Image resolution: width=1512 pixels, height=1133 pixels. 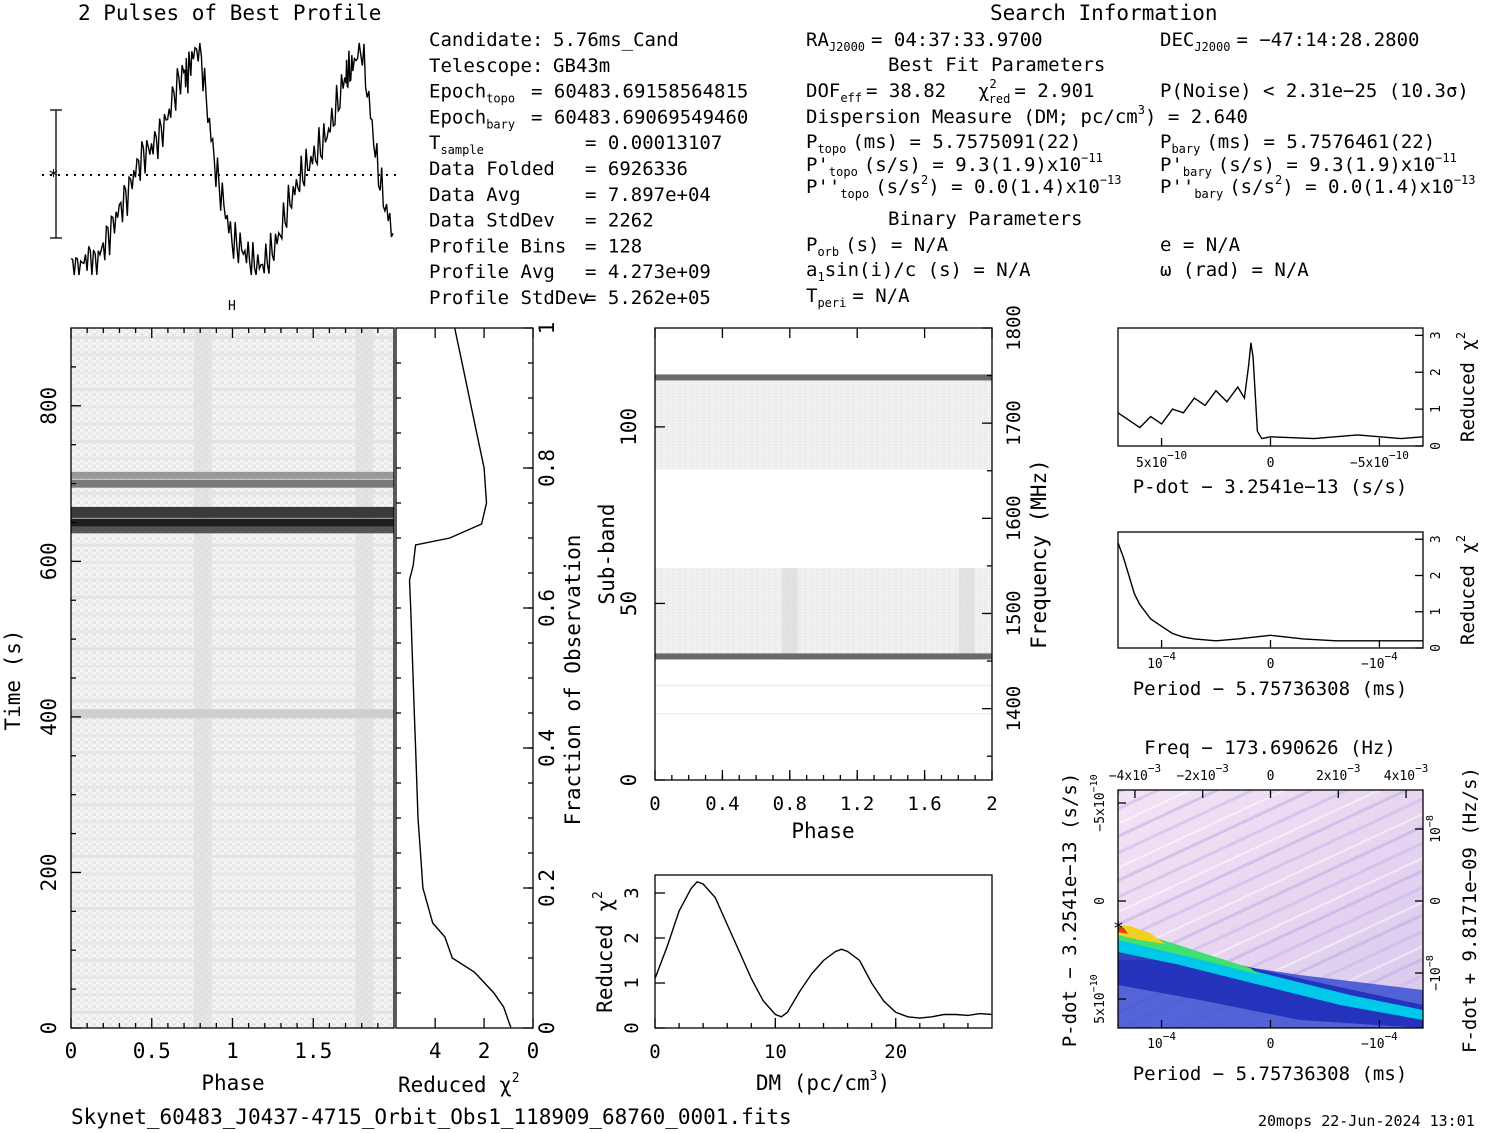 I want to click on fraction-tick-label: 0, so click(x=547, y=1028).